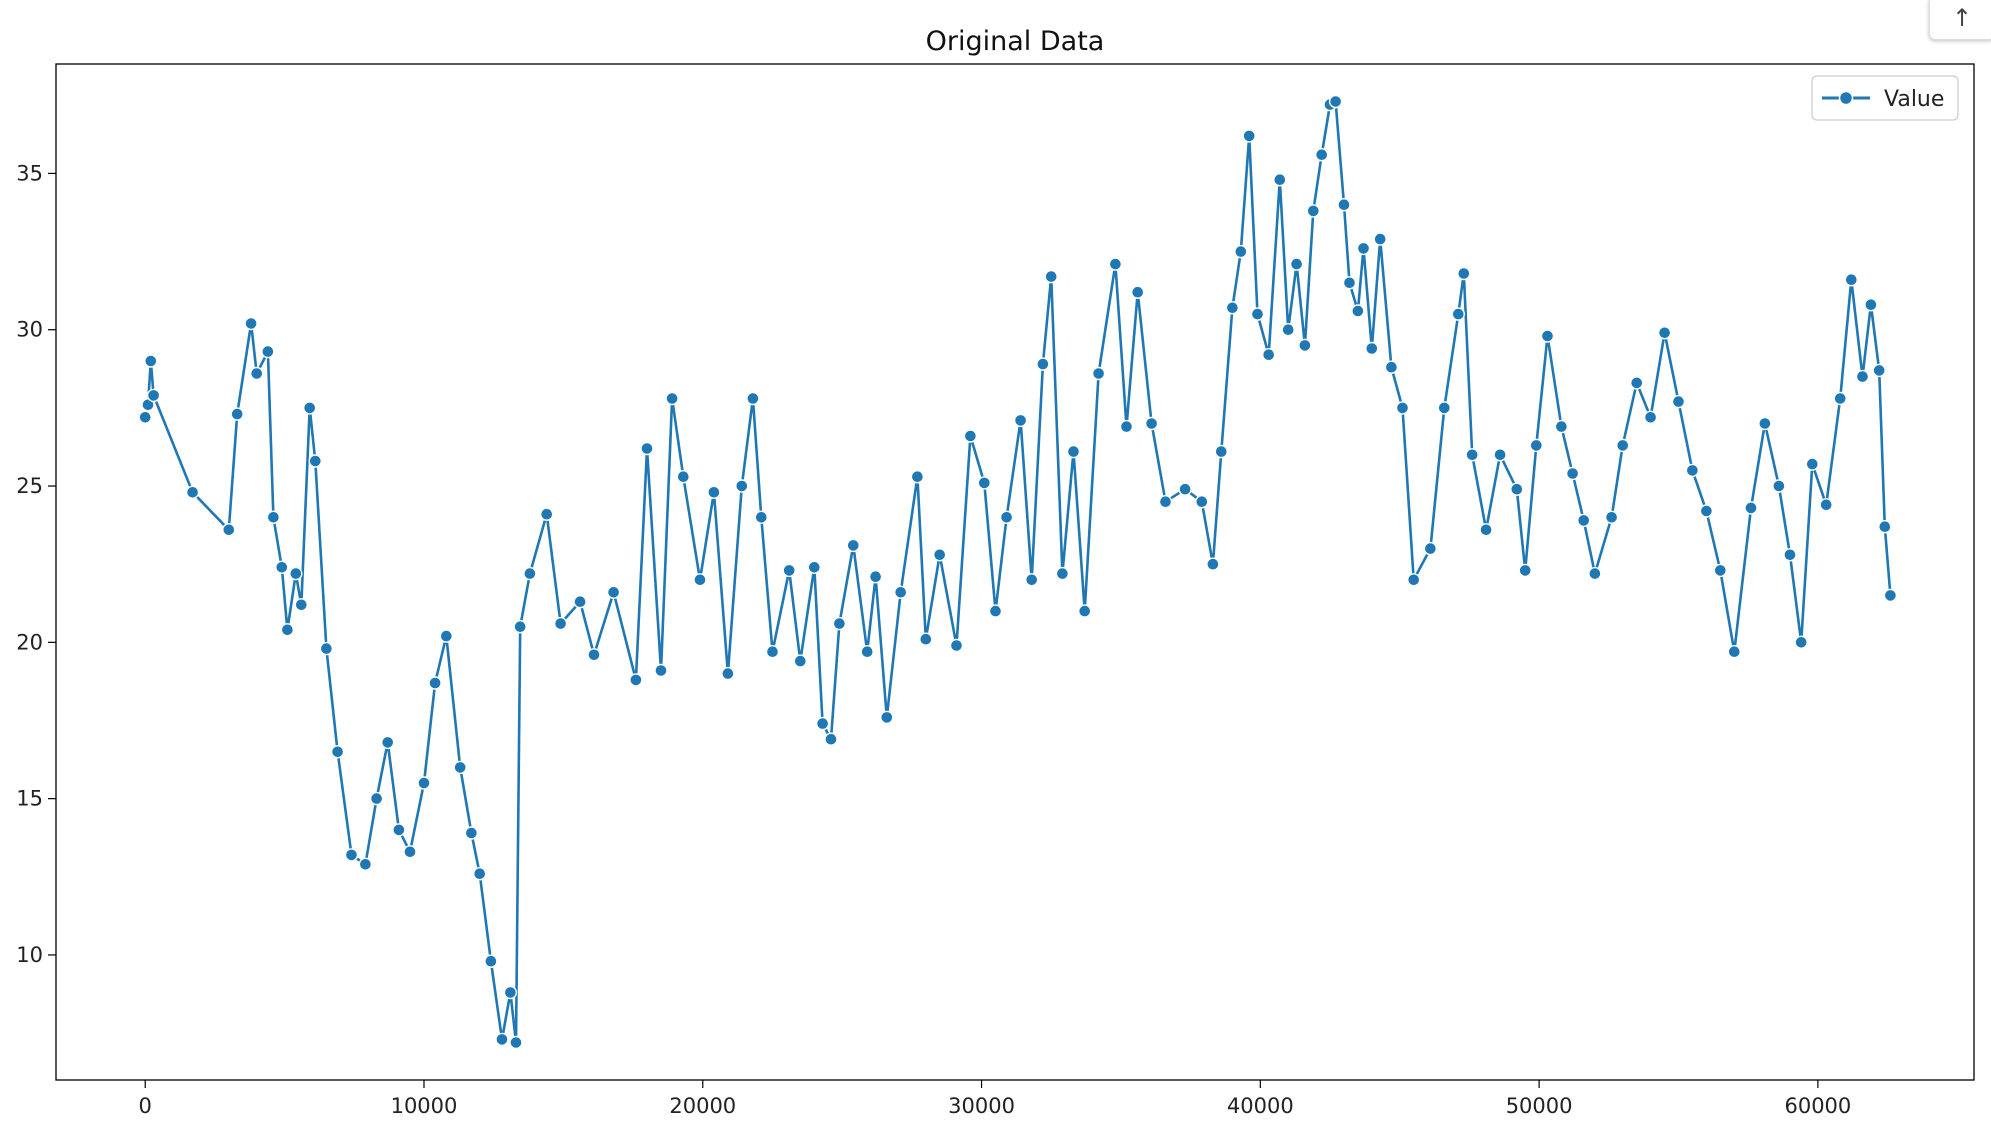  Describe the element at coordinates (1914, 99) in the screenshot. I see `legend-label: Value` at that location.